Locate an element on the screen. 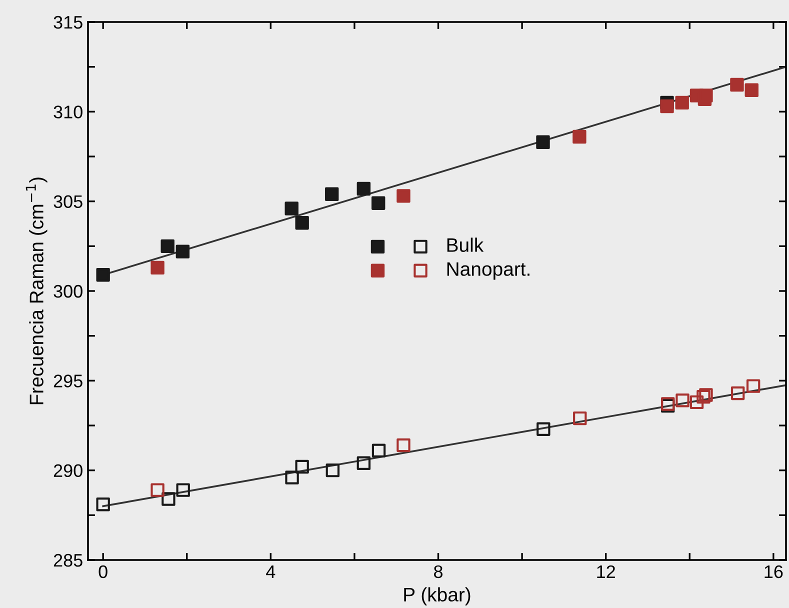 This screenshot has height=608, width=789. x-tick-label: 16 is located at coordinates (773, 571).